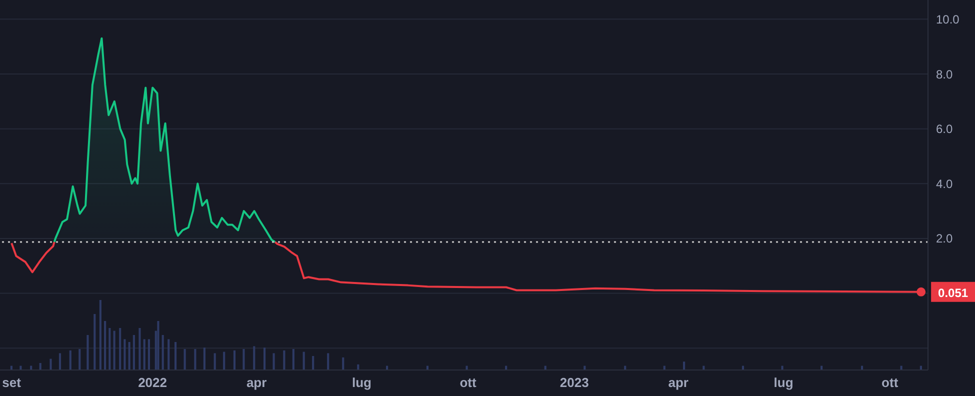 The height and width of the screenshot is (396, 975). Describe the element at coordinates (945, 239) in the screenshot. I see `y-tick-label: 2.0` at that location.